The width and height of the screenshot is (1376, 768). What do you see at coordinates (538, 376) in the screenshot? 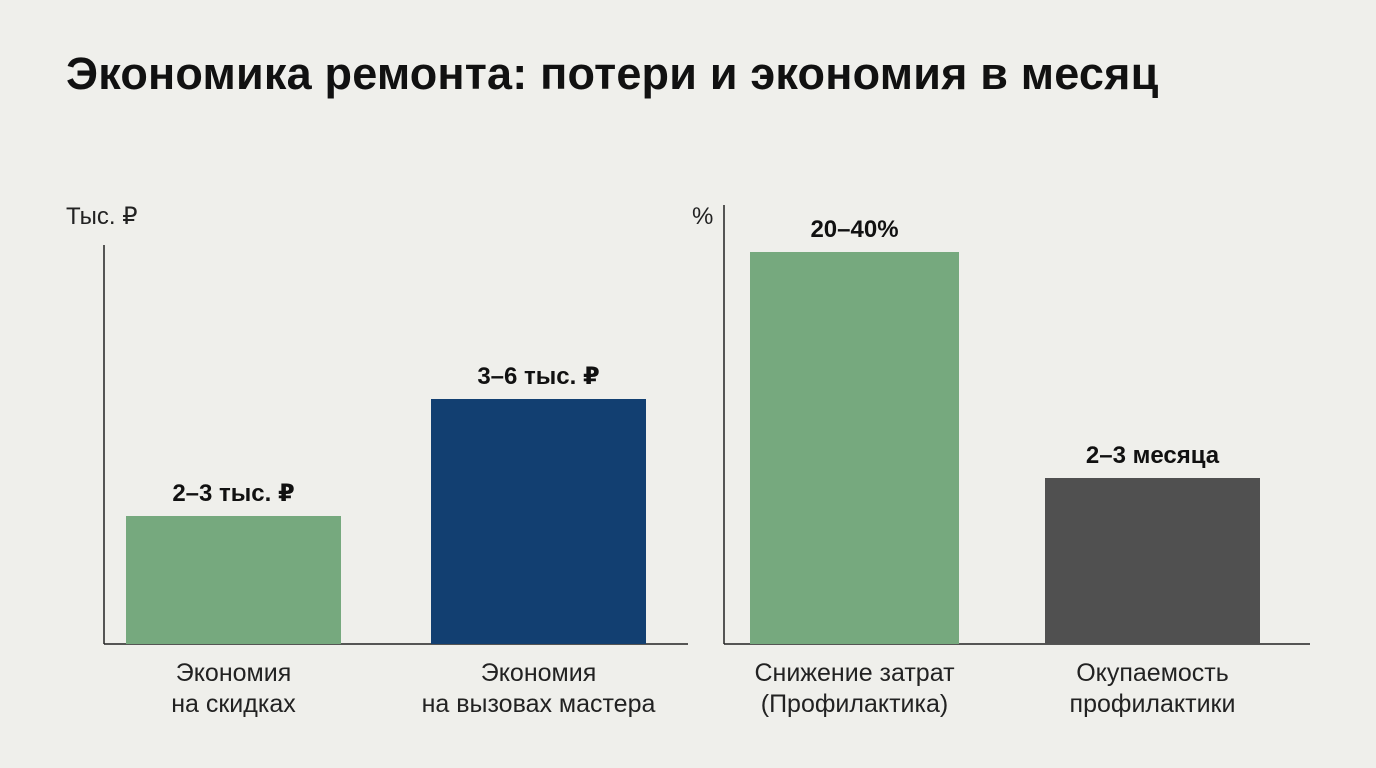
I see `bar-value-label: 3–6 тыс. ₽` at bounding box center [538, 376].